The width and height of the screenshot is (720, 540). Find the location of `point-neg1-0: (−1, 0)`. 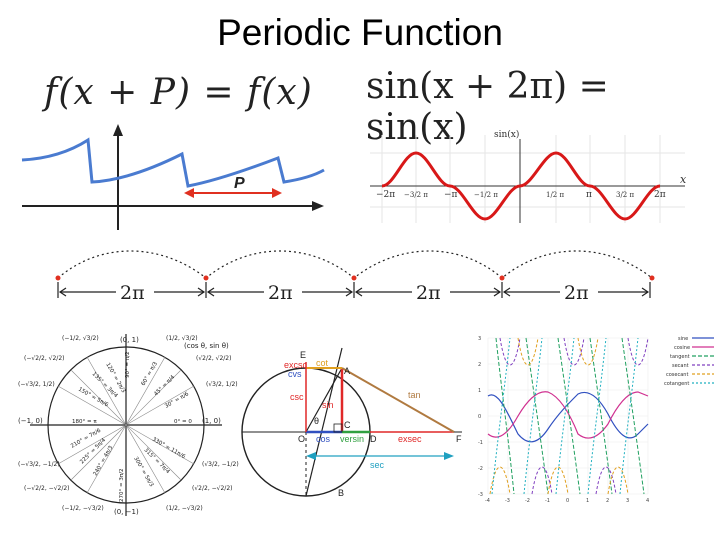

point-neg1-0: (−1, 0) is located at coordinates (30, 421).